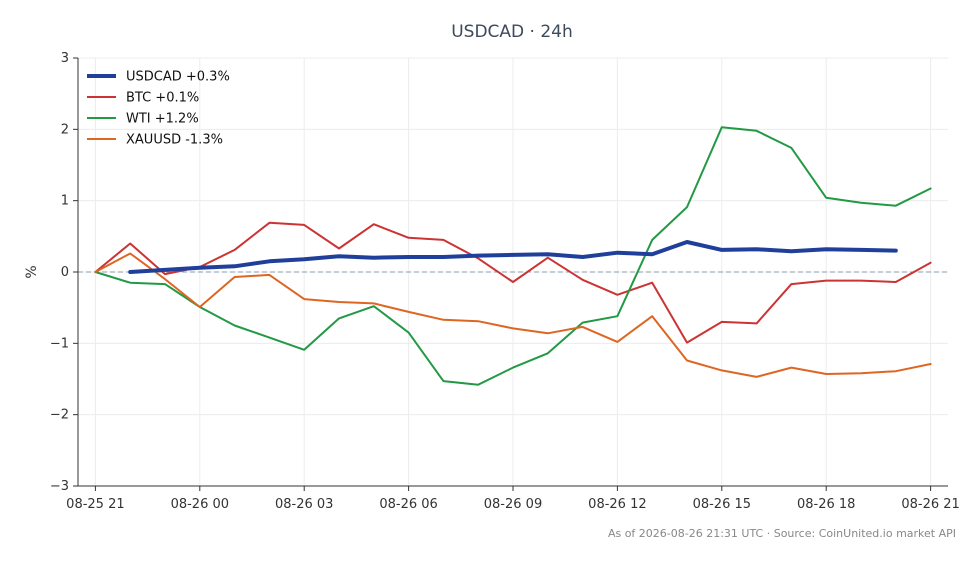 The width and height of the screenshot is (980, 564). What do you see at coordinates (930, 504) in the screenshot?
I see `x-tick-label: 08-26 21` at bounding box center [930, 504].